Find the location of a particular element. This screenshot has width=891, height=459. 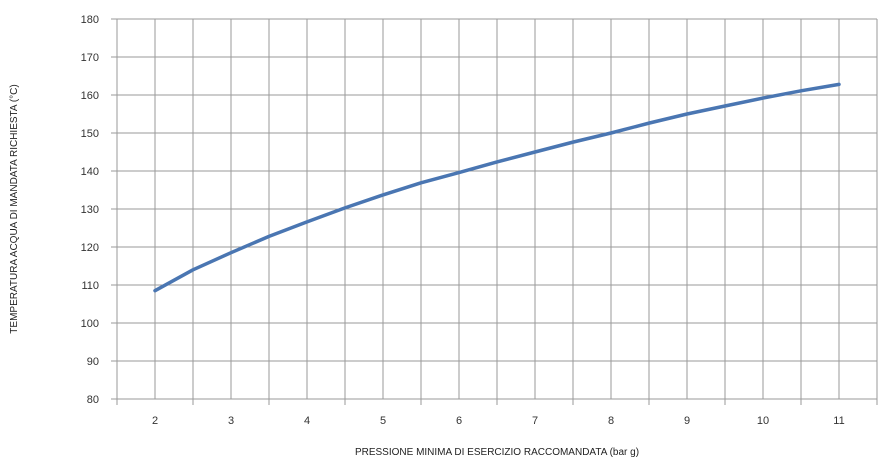

y-tick-label: 140 is located at coordinates (90, 172).